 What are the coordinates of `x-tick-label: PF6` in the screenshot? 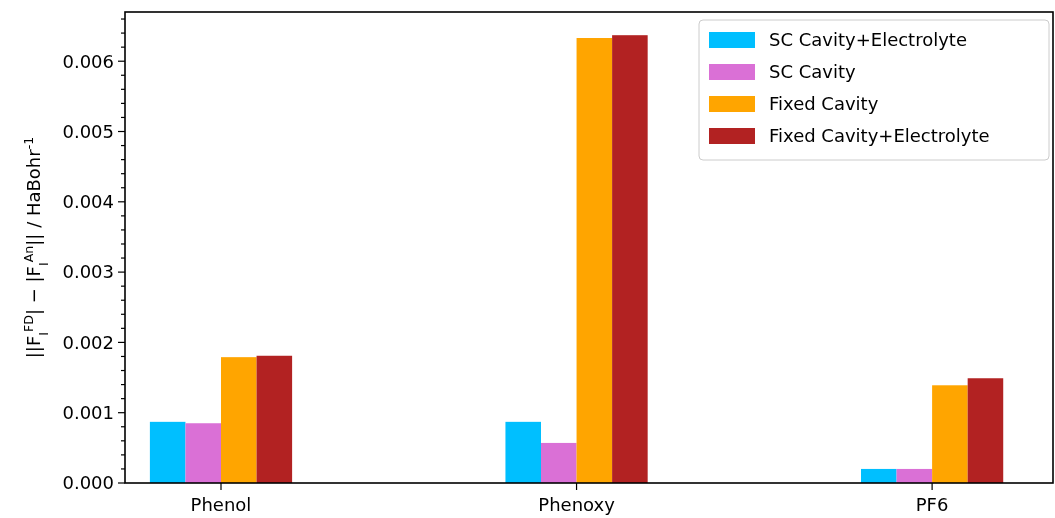 It's located at (932, 504).